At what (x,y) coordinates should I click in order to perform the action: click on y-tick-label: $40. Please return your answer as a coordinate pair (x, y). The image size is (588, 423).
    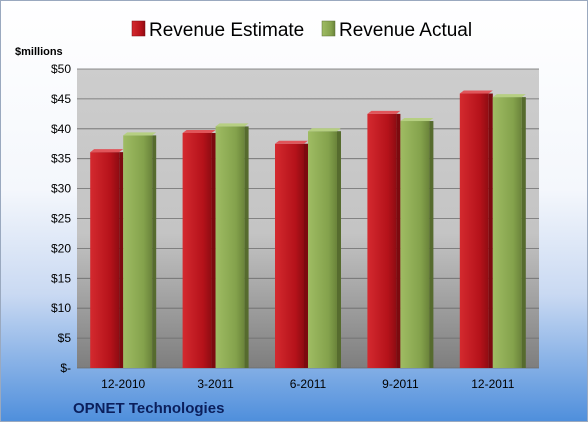
    Looking at the image, I should click on (61, 129).